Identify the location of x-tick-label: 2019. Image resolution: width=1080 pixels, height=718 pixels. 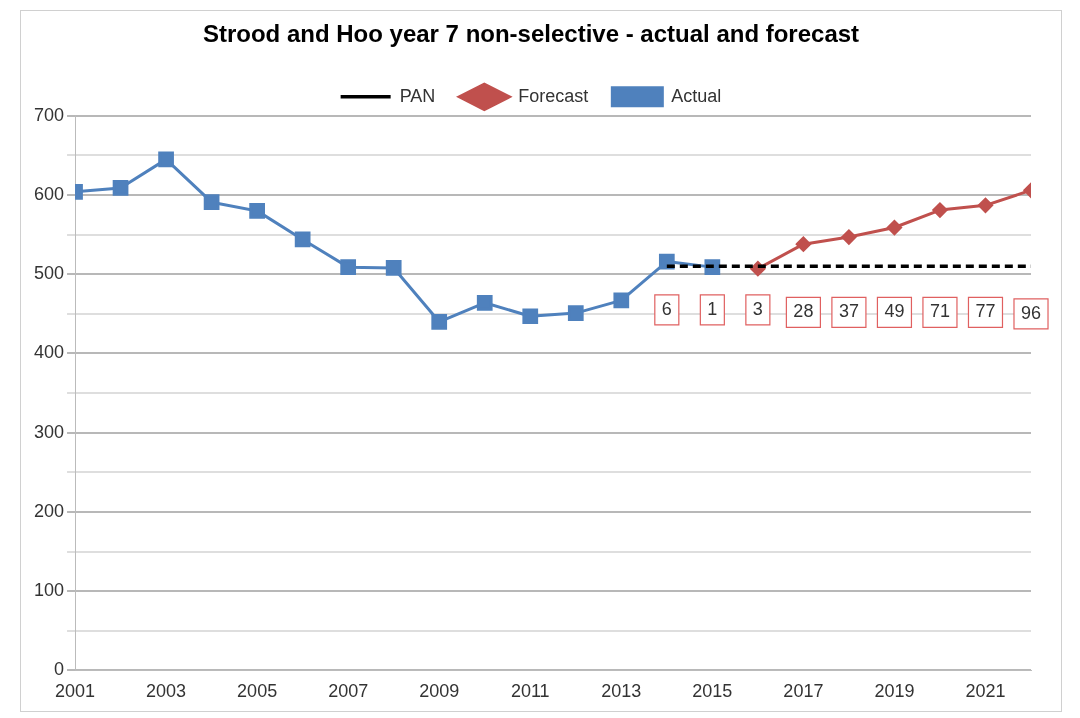
(894, 691).